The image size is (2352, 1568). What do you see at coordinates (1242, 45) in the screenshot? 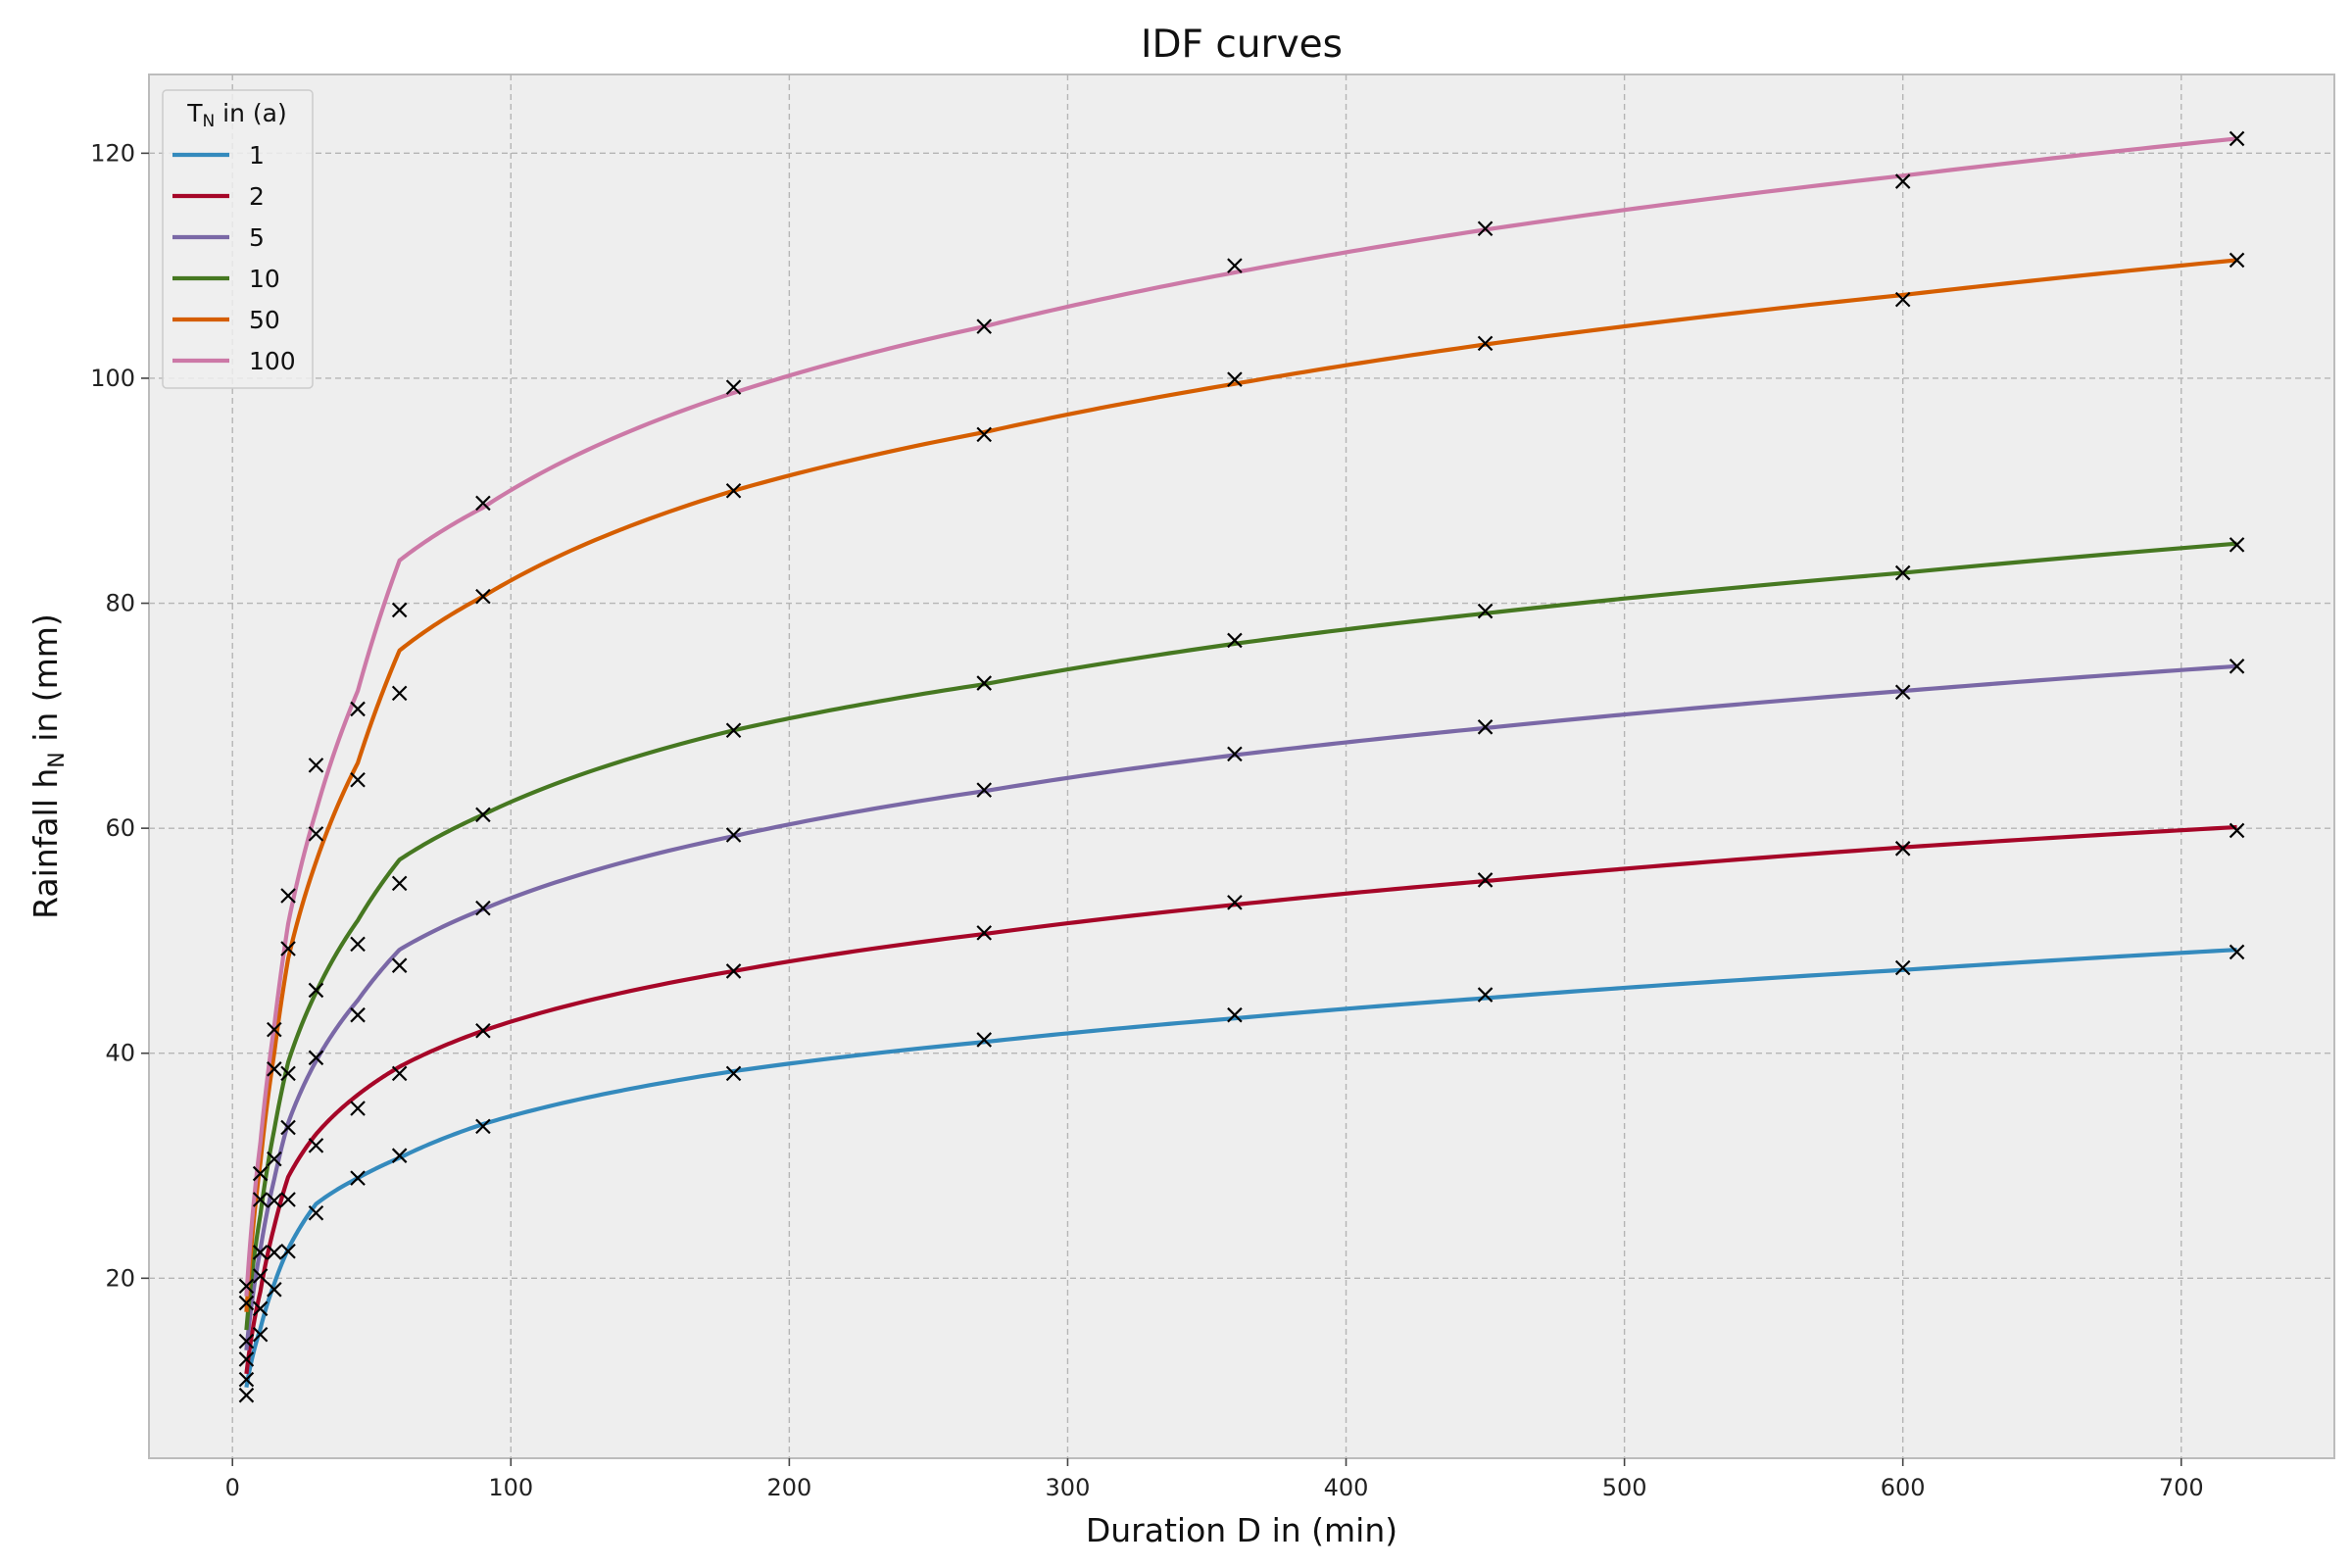
I see `chart-title: IDF curves` at bounding box center [1242, 45].